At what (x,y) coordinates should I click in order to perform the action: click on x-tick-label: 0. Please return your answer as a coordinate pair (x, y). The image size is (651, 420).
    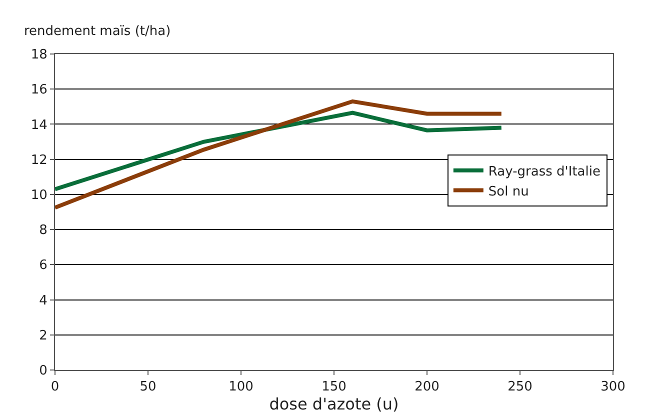
    Looking at the image, I should click on (55, 387).